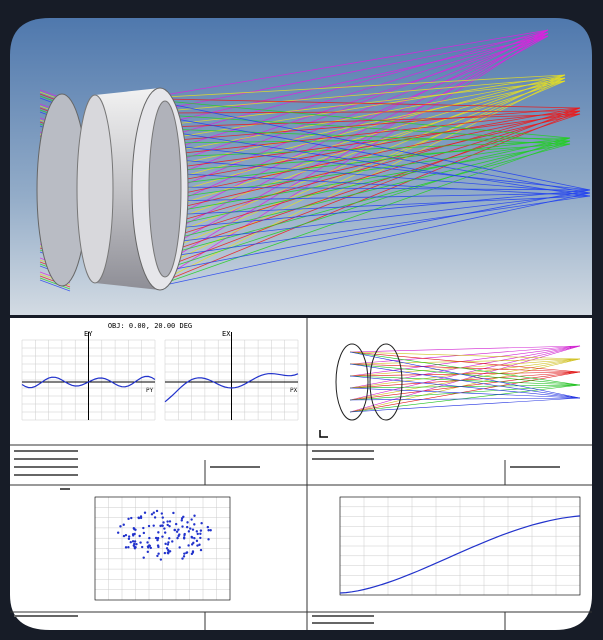 This screenshot has width=603, height=640. What do you see at coordinates (162, 548) in the screenshot?
I see `spot-frame` at bounding box center [162, 548].